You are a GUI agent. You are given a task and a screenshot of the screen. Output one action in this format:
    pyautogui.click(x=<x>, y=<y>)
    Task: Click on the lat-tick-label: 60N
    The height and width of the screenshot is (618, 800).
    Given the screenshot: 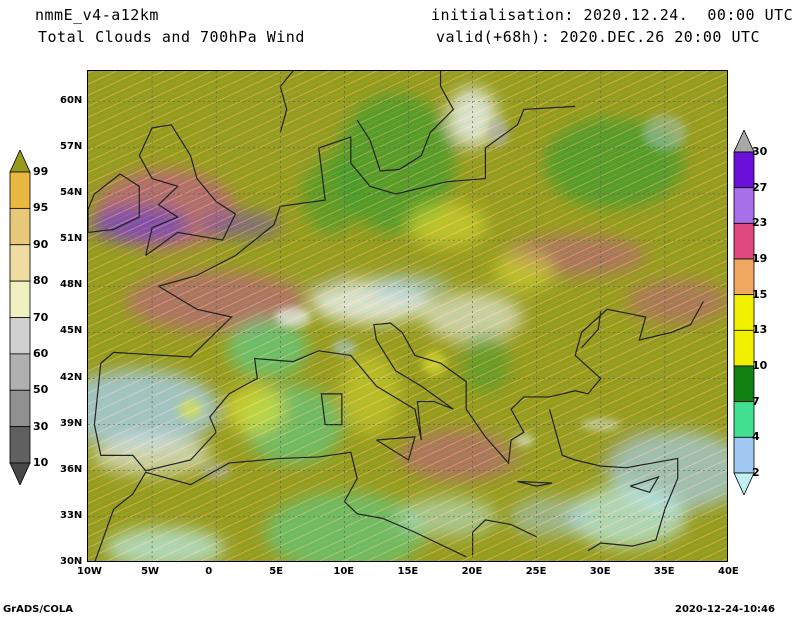 What is the action you would take?
    pyautogui.click(x=71, y=100)
    